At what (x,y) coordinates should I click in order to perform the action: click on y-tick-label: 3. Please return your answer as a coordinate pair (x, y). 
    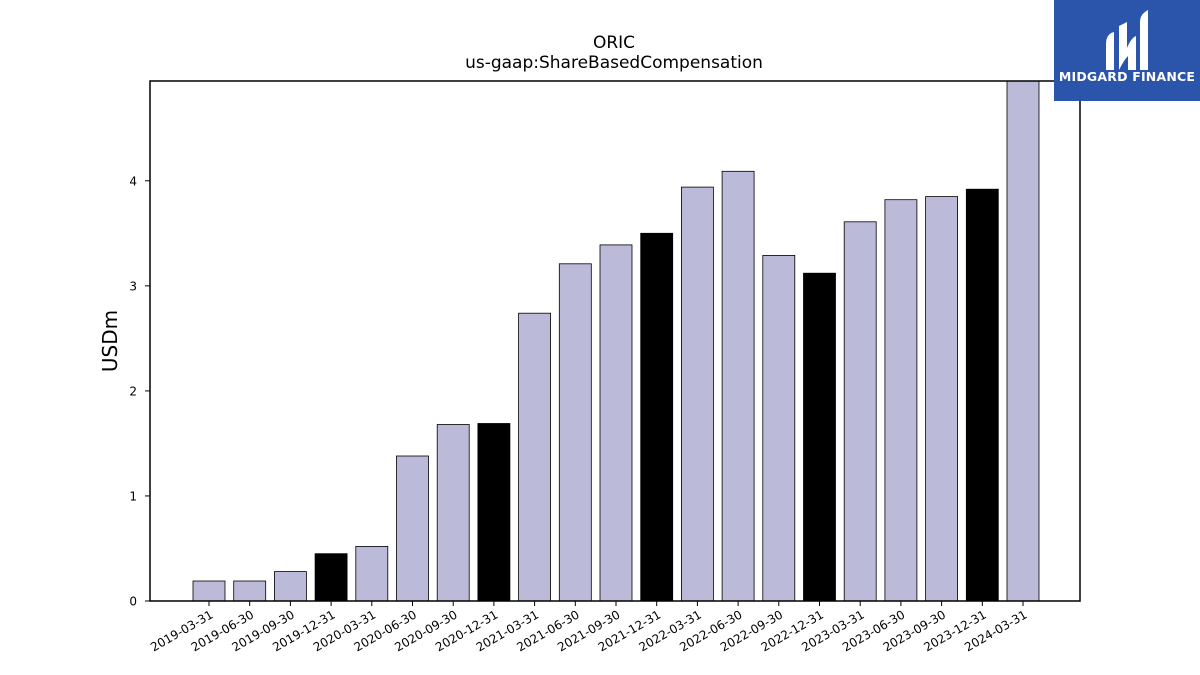
    Looking at the image, I should click on (133, 286).